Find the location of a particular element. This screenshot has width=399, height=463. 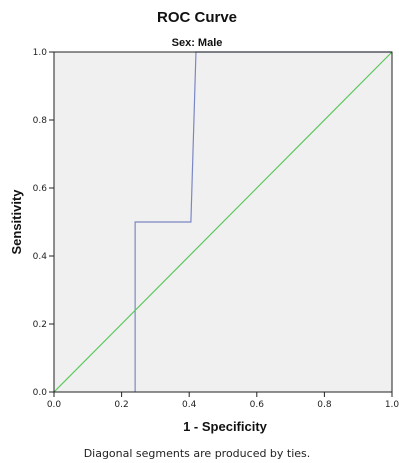

x-tick-label: 1.0 is located at coordinates (392, 405).